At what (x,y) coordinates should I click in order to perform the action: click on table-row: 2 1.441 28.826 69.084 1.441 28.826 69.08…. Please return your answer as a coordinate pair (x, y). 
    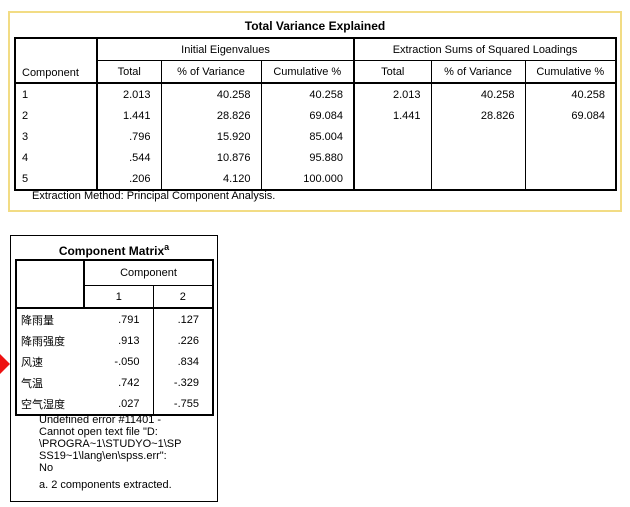
    Looking at the image, I should click on (316, 115).